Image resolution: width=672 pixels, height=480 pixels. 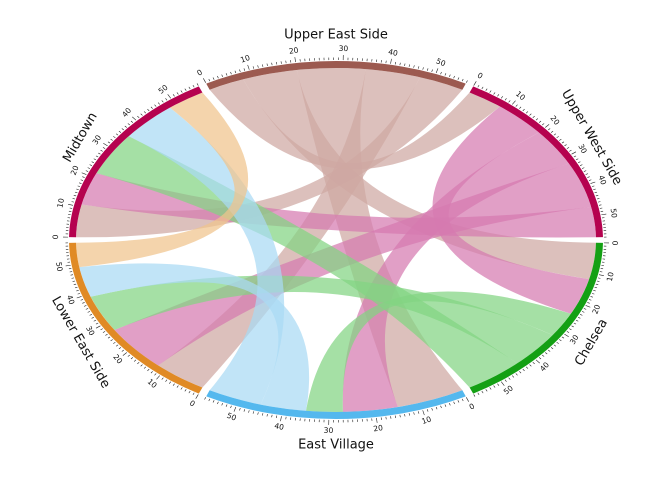 I want to click on ribbon-uws-midtown, so click(x=338, y=205).